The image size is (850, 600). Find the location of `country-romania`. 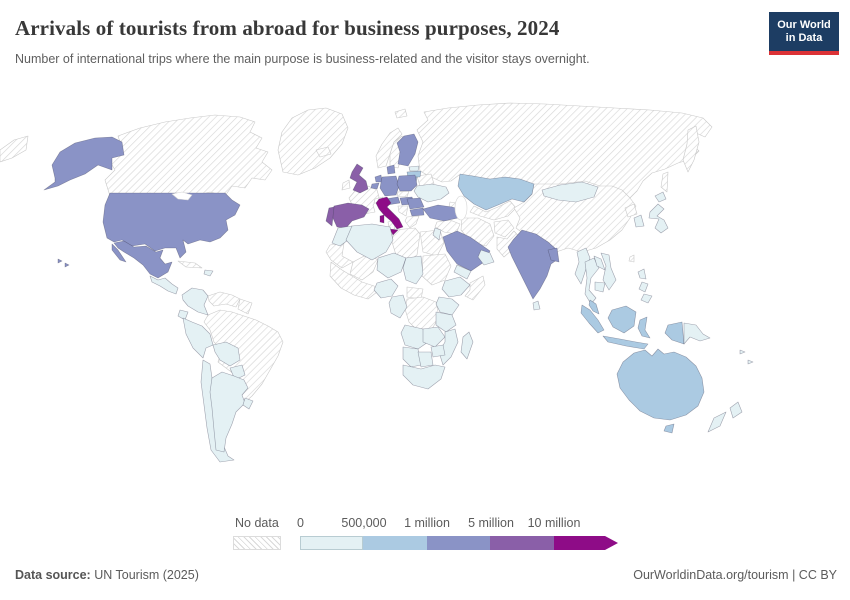

country-romania is located at coordinates (415, 203).